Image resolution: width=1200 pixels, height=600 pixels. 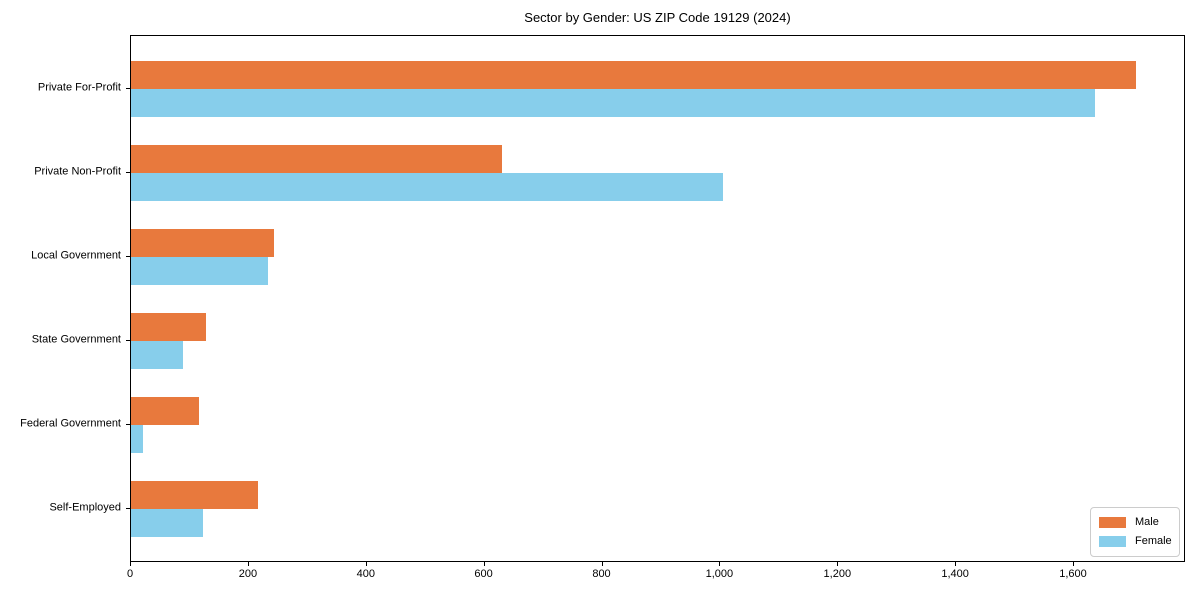 What do you see at coordinates (1135, 532) in the screenshot?
I see `legend: Male Female` at bounding box center [1135, 532].